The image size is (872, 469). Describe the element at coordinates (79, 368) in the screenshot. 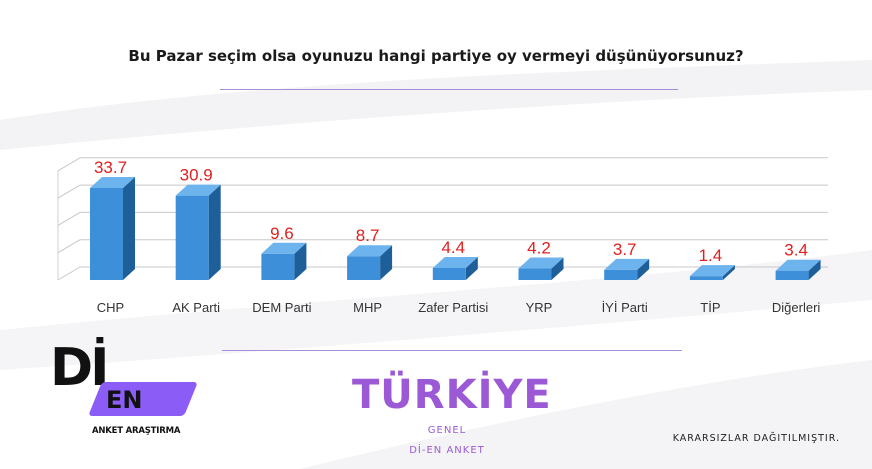

I see `logo-wordmark-di: Dİ` at that location.